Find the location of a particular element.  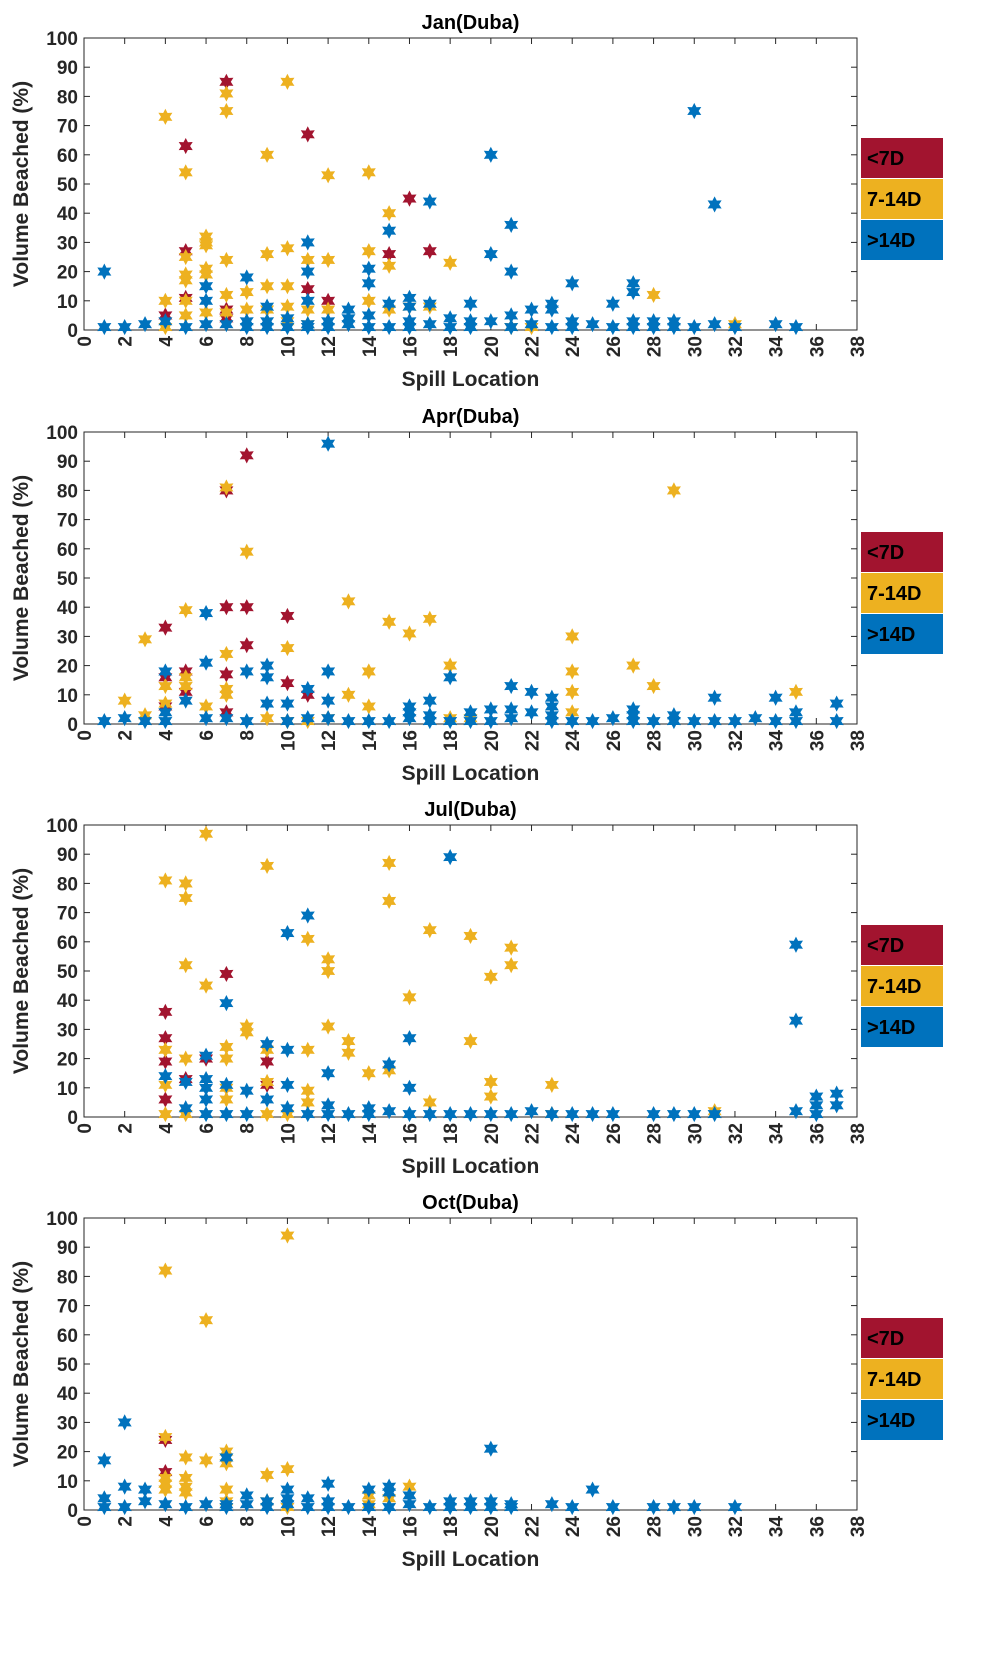

x-tick-label: 32 is located at coordinates (736, 346).